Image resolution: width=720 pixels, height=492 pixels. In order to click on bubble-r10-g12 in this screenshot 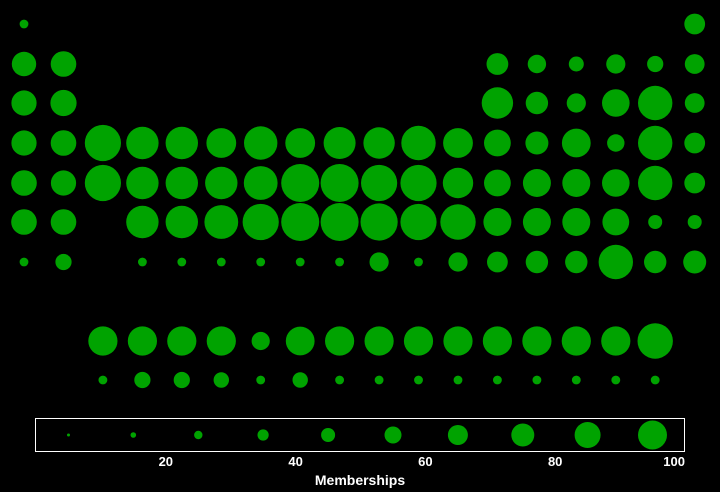, I will do `click(458, 380)`.